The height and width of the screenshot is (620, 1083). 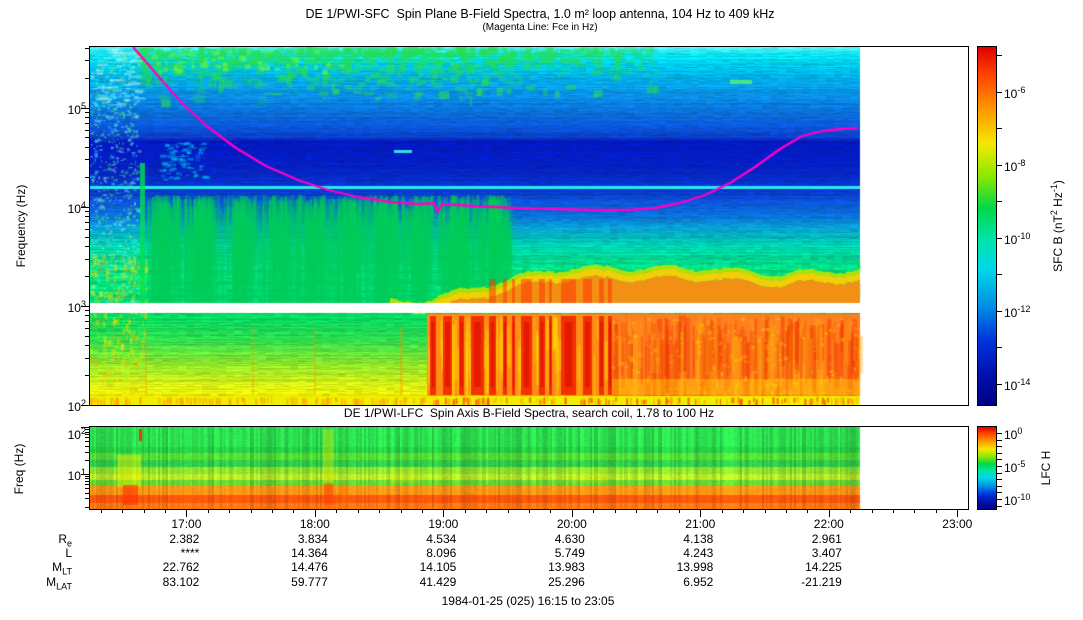 I want to click on table-row-label-L: L, so click(x=68, y=552).